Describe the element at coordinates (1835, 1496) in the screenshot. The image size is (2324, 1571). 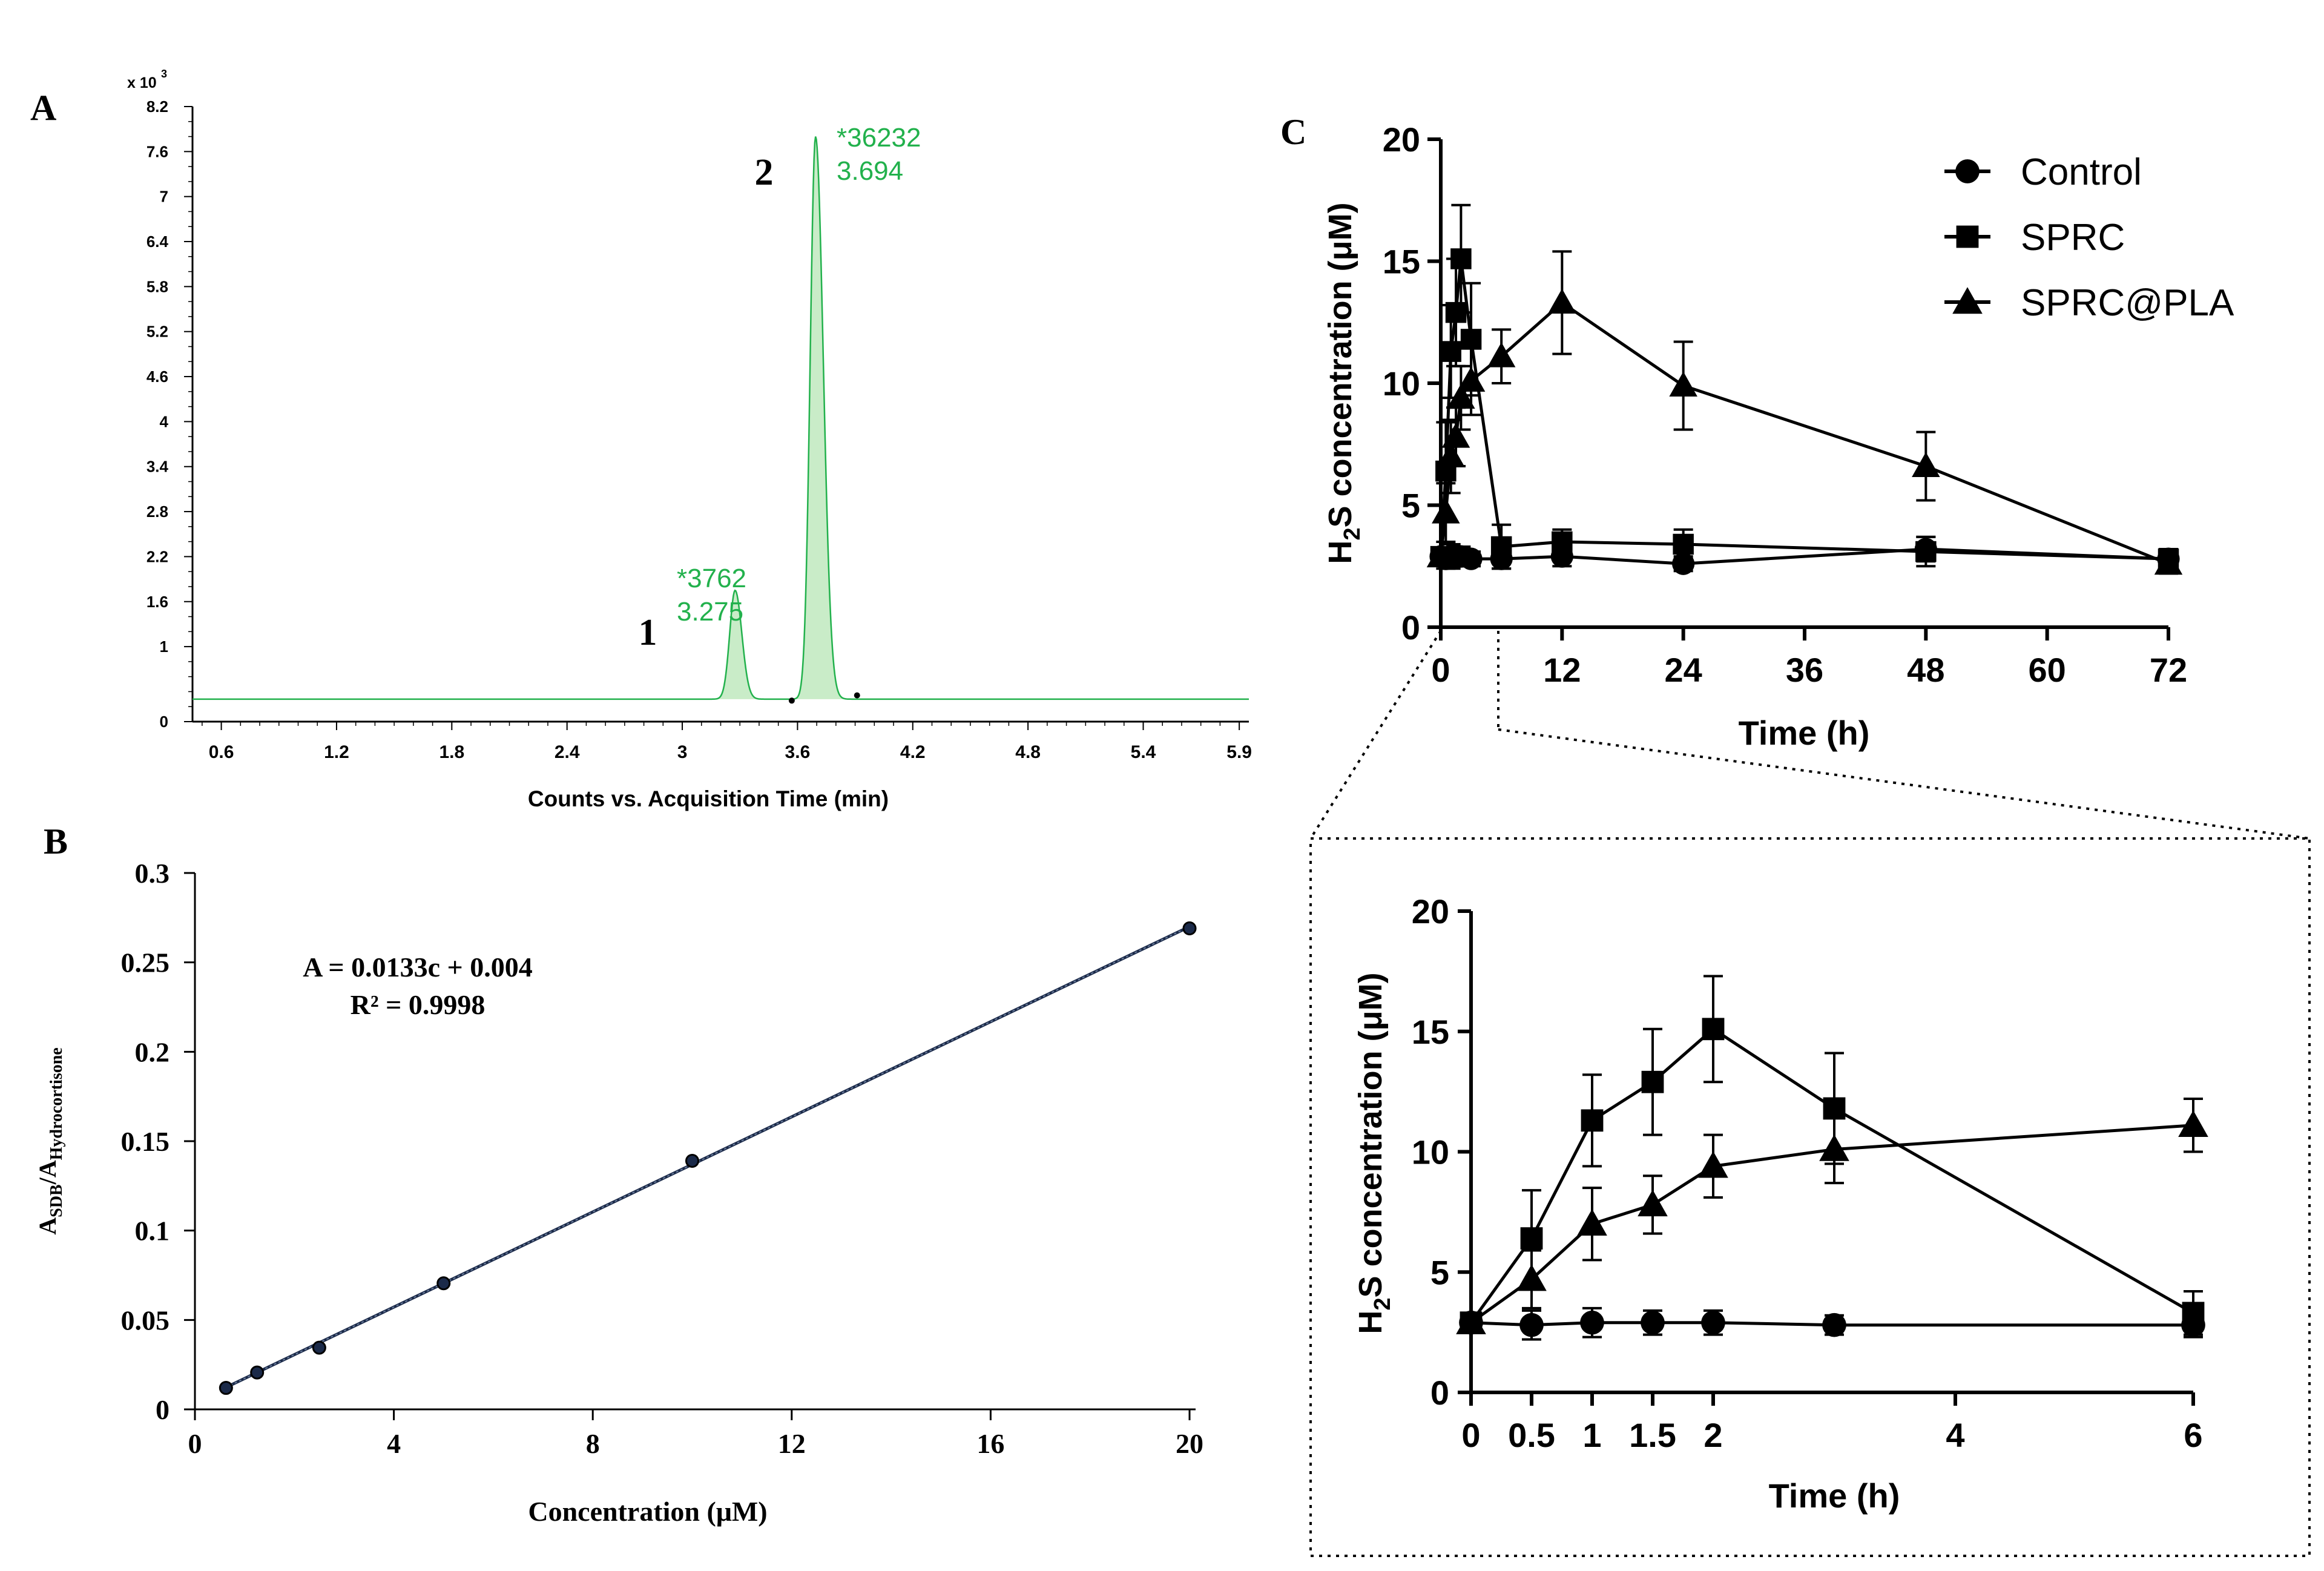
I see `inset-x-label: Time (h)` at that location.